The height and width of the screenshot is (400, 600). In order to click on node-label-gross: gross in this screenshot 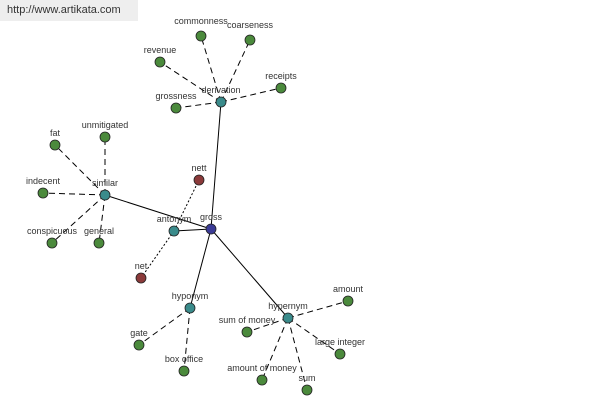, I will do `click(211, 217)`.